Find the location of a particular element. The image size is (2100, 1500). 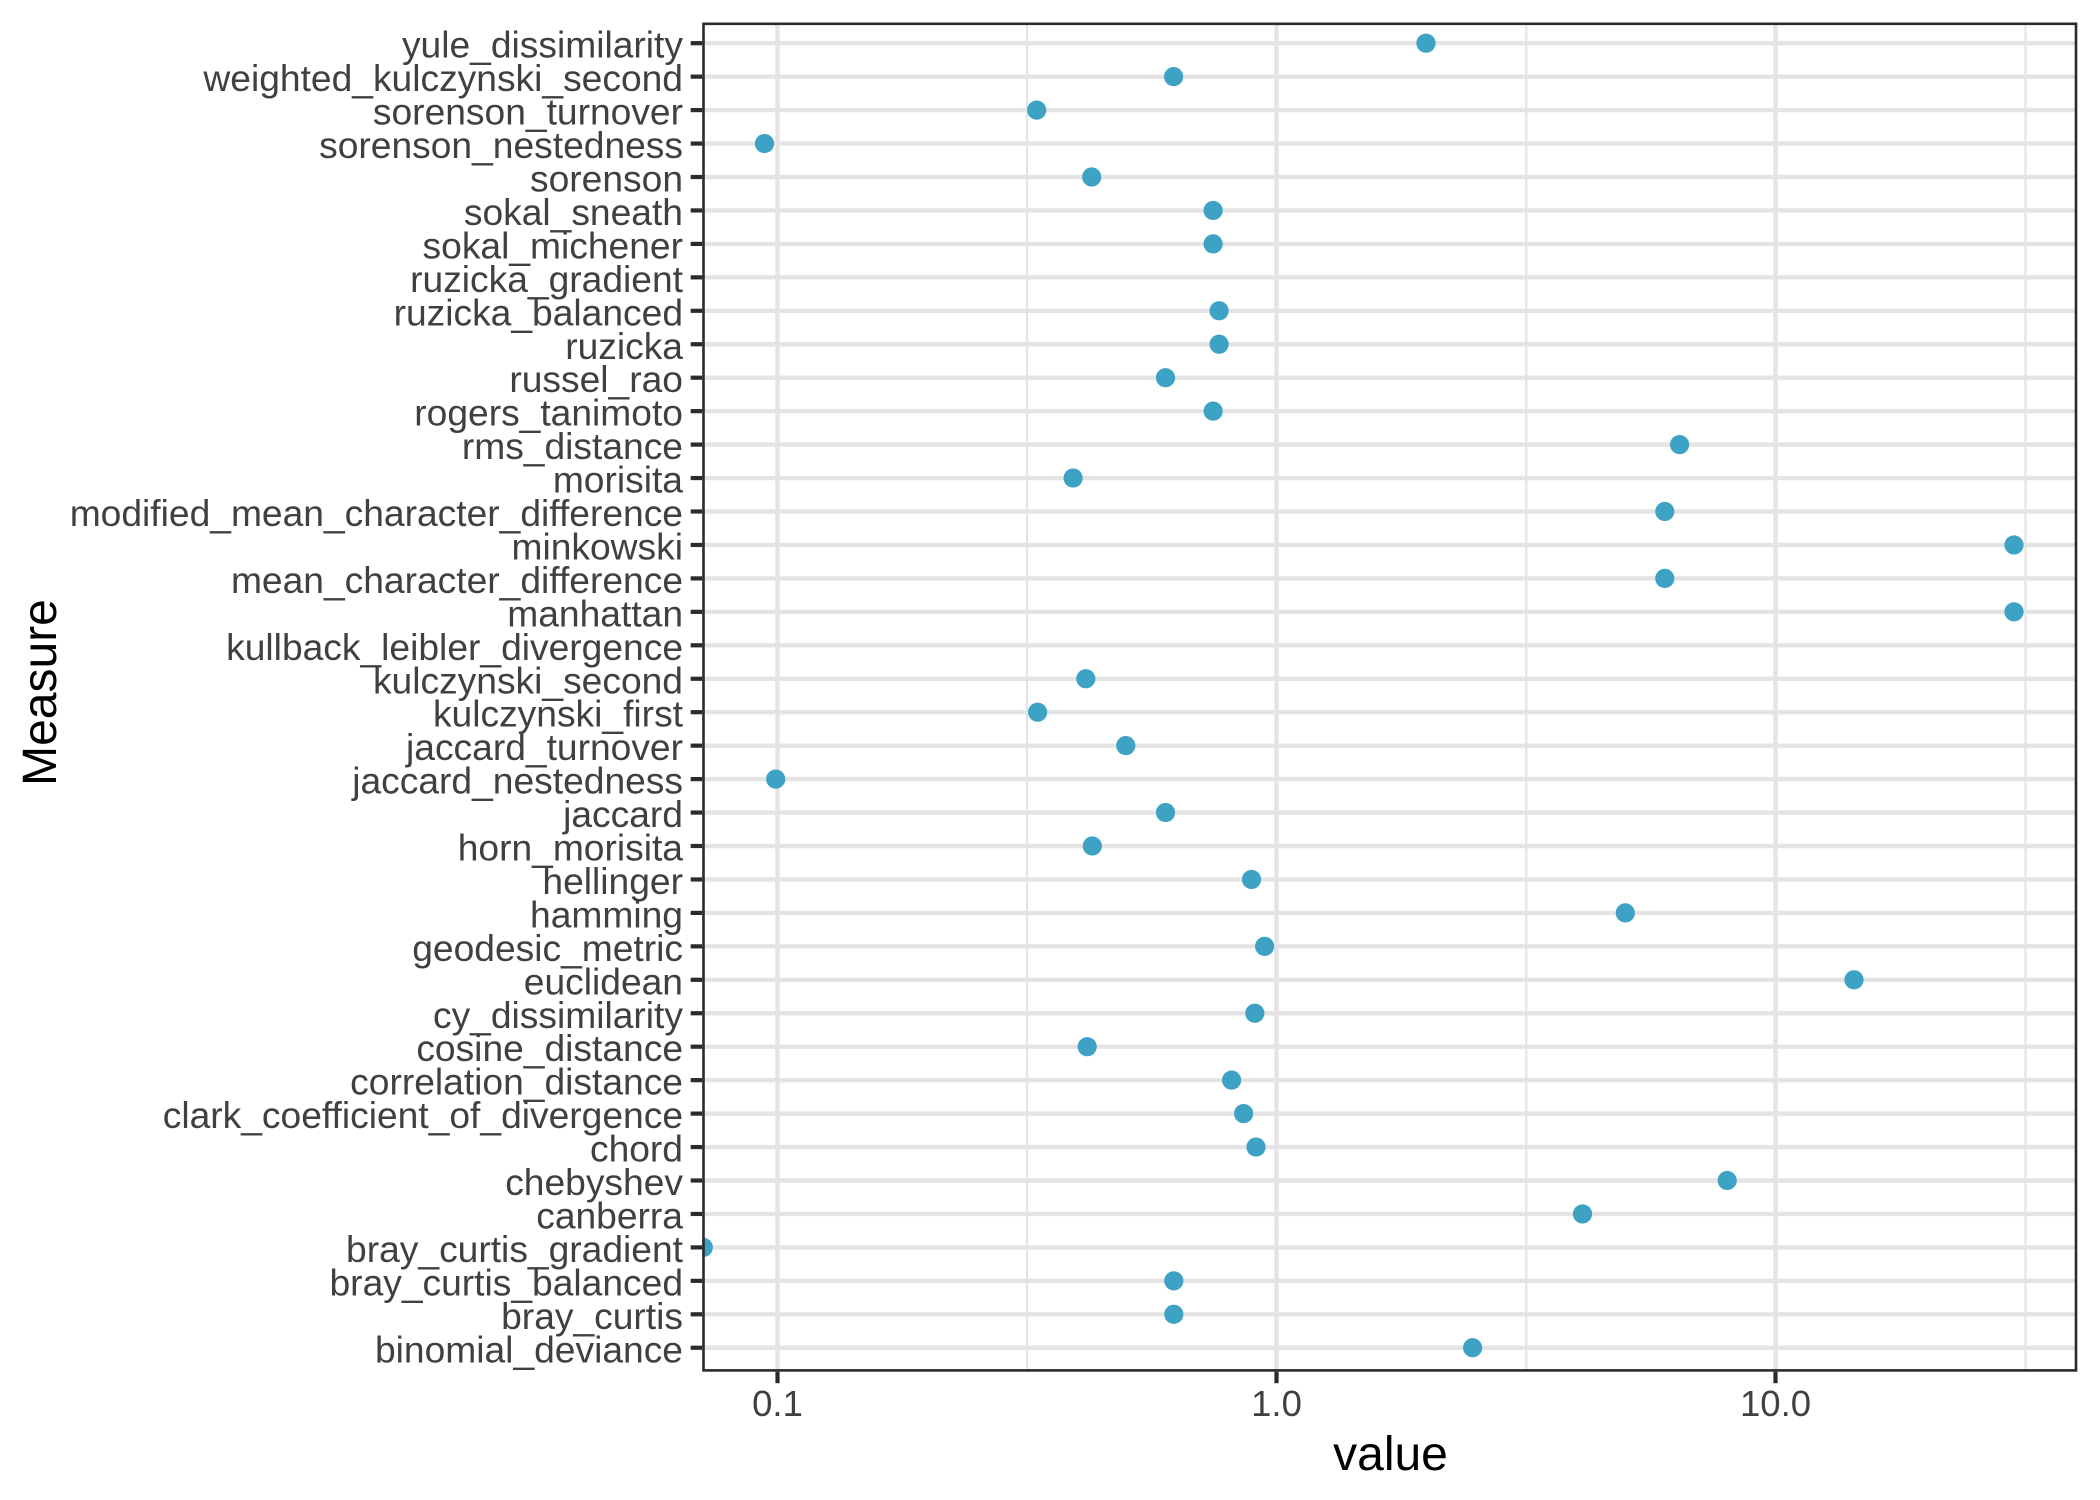

svg-text: yule_dissimilarity is located at coordinates (542, 45).